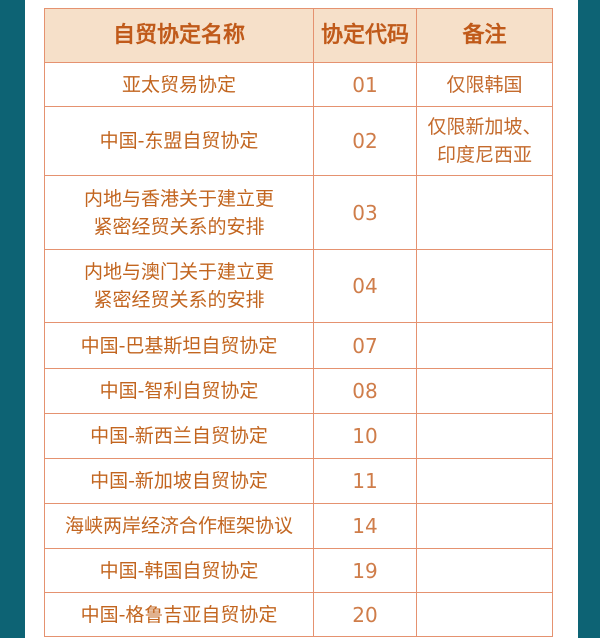 This screenshot has width=600, height=638. What do you see at coordinates (178, 198) in the screenshot?
I see `agreement-name-line: 内地与香港关于建立更` at bounding box center [178, 198].